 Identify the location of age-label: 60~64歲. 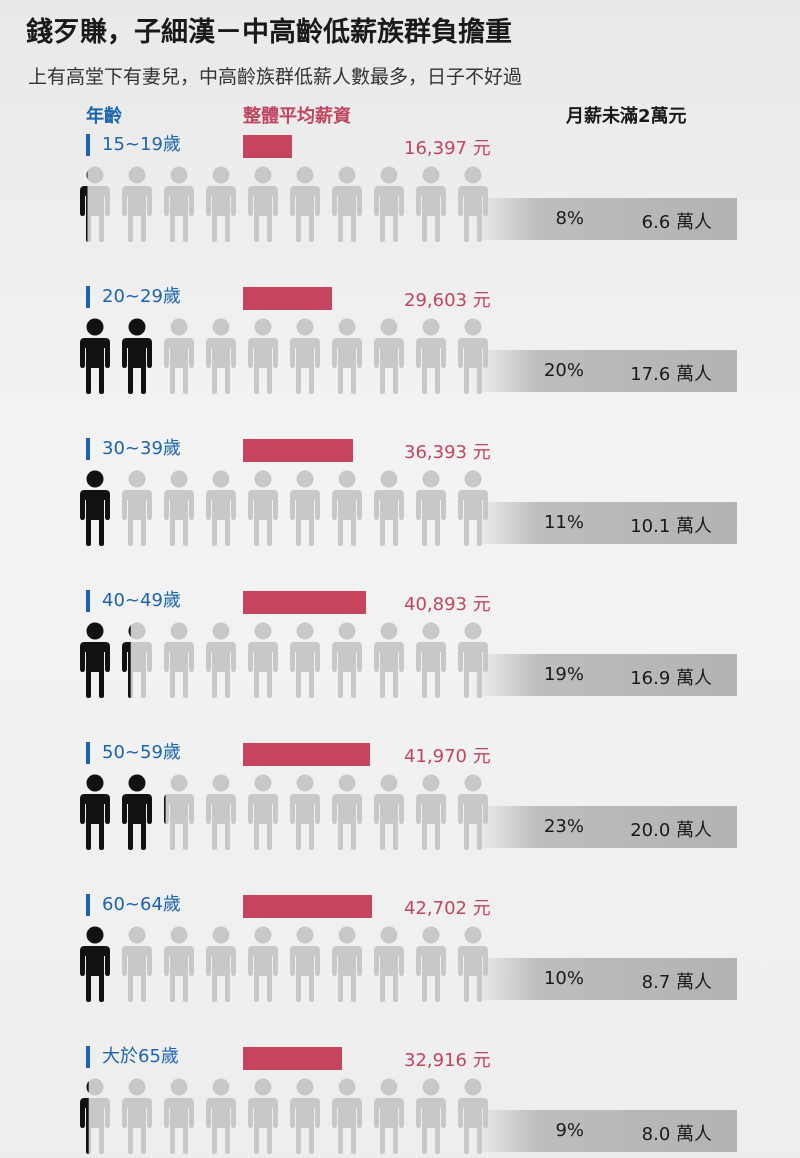
(133, 905).